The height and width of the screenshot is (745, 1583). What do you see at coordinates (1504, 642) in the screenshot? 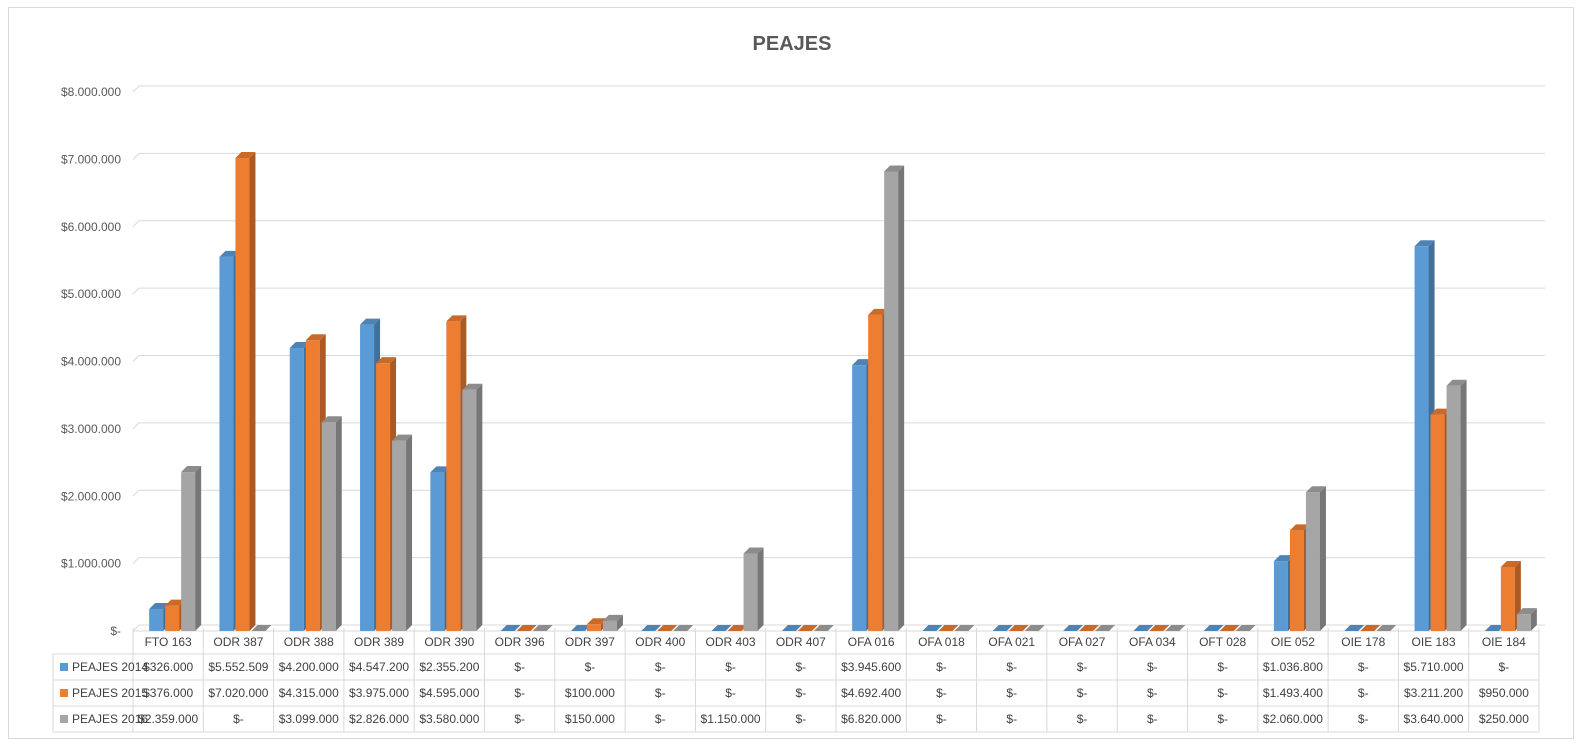
I see `category-label: OIE 184` at bounding box center [1504, 642].